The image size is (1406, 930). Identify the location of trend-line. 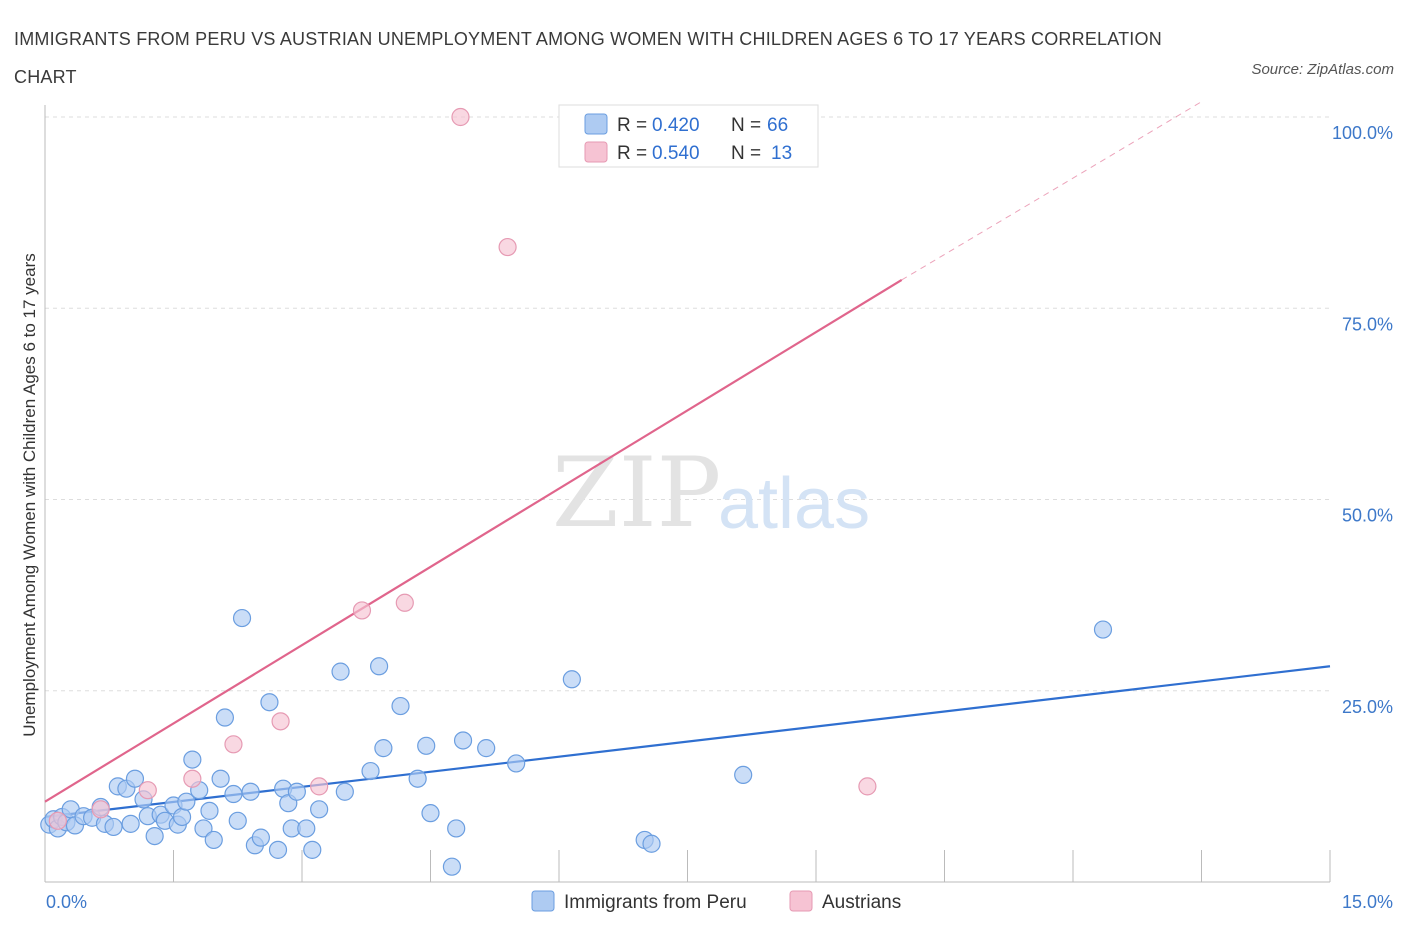
(1051, 191).